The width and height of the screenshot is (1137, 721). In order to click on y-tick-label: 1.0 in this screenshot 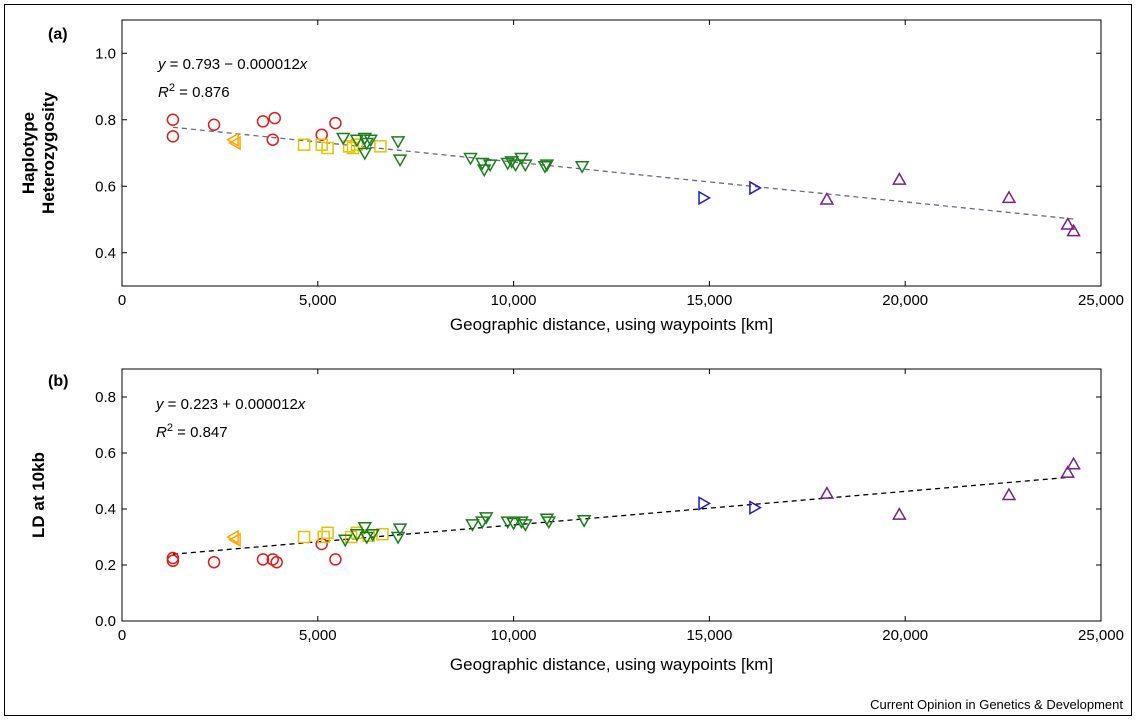, I will do `click(105, 53)`.